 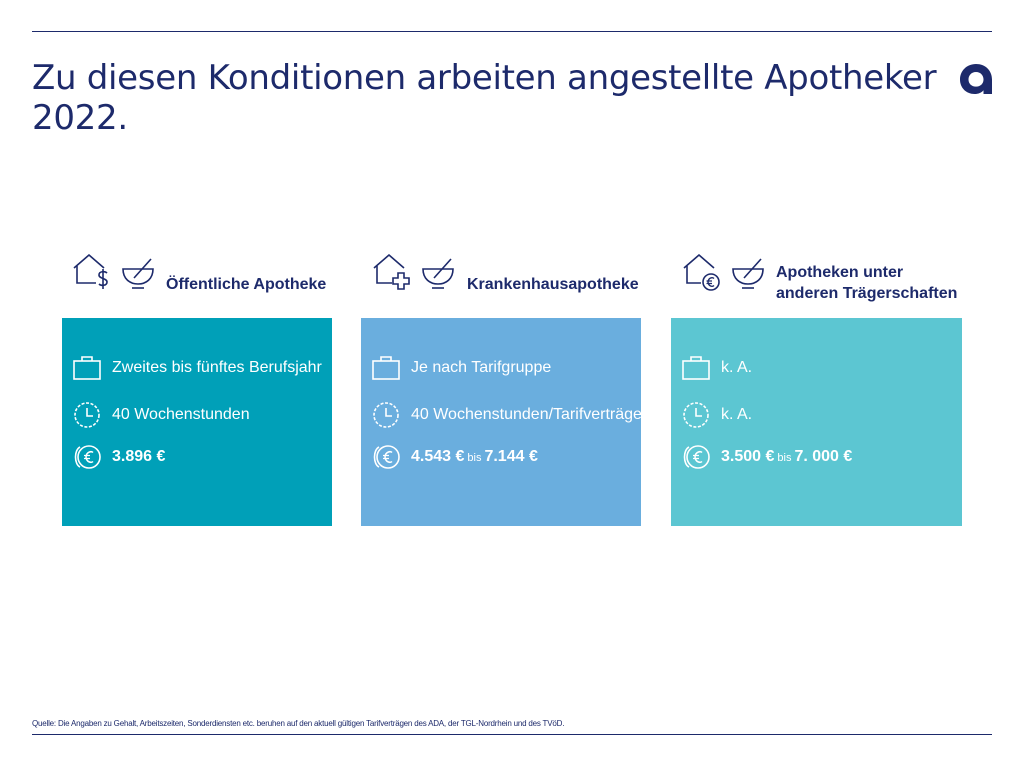 I want to click on salary-row: 3.896 €, so click(x=118, y=457).